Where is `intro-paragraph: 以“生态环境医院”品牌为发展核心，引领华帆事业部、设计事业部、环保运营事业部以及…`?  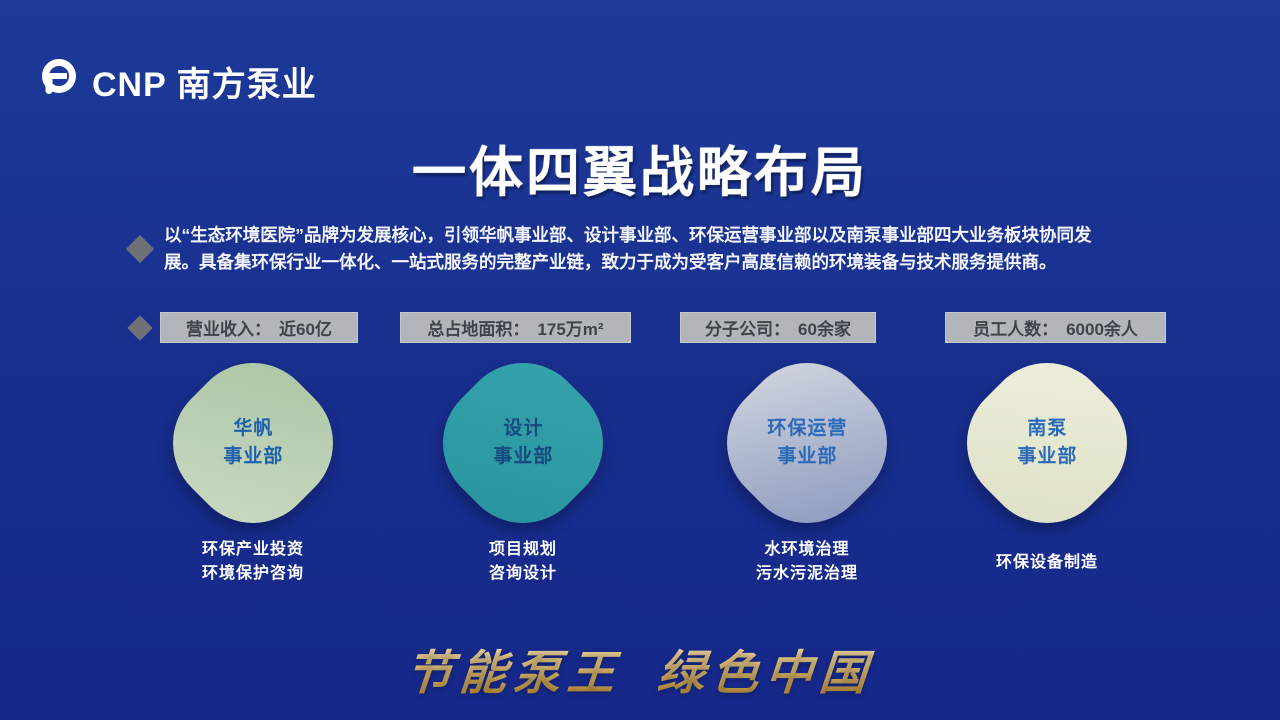
intro-paragraph: 以“生态环境医院”品牌为发展核心，引领华帆事业部、设计事业部、环保运营事业部以及… is located at coordinates (628, 249).